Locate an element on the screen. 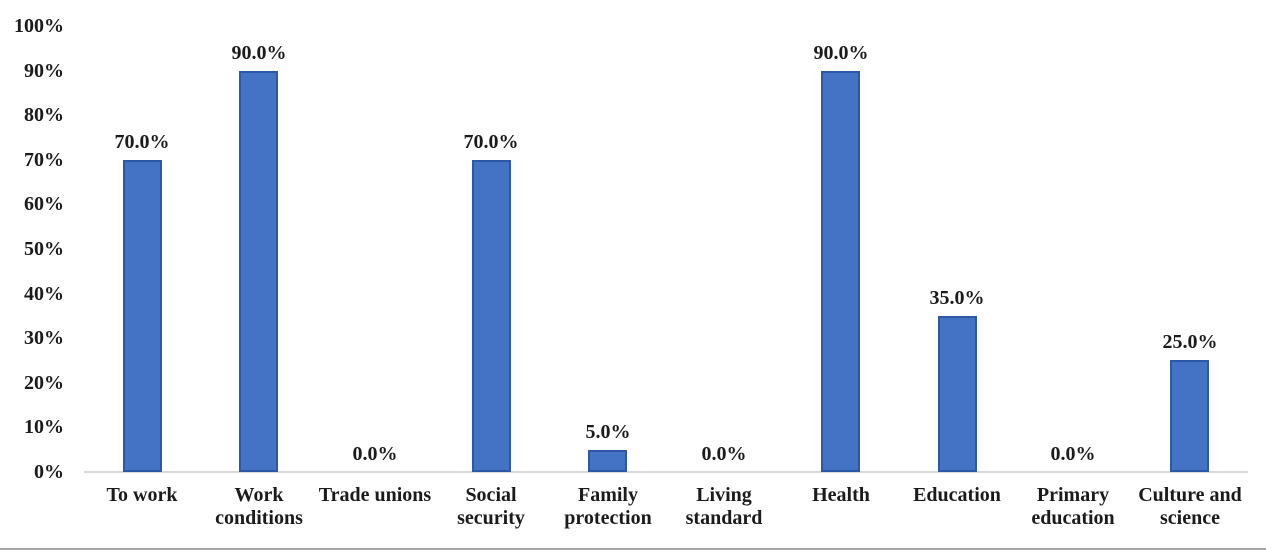  y-axis-tick-label: 70% is located at coordinates (44, 160).